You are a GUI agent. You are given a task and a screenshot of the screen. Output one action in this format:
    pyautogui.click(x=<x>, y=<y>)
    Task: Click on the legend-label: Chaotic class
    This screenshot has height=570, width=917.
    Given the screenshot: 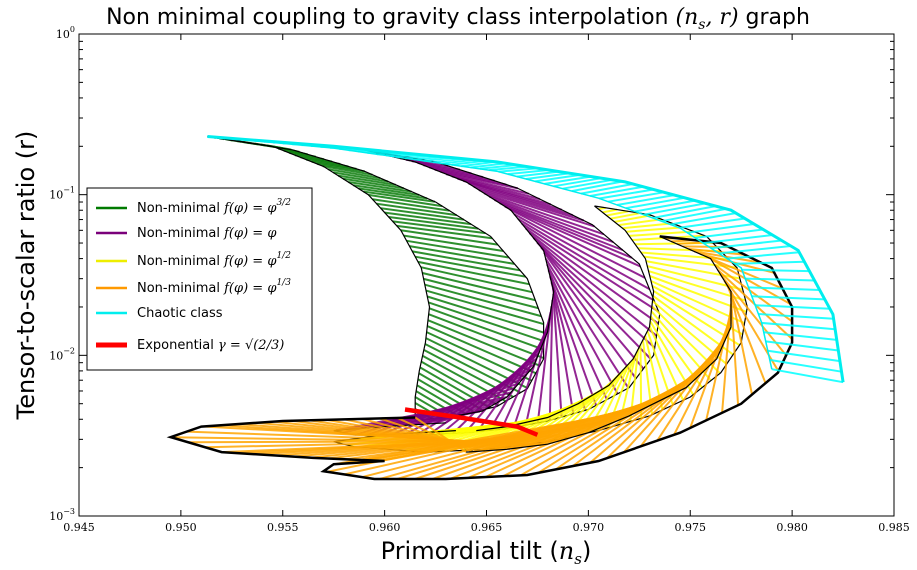 What is the action you would take?
    pyautogui.click(x=180, y=313)
    